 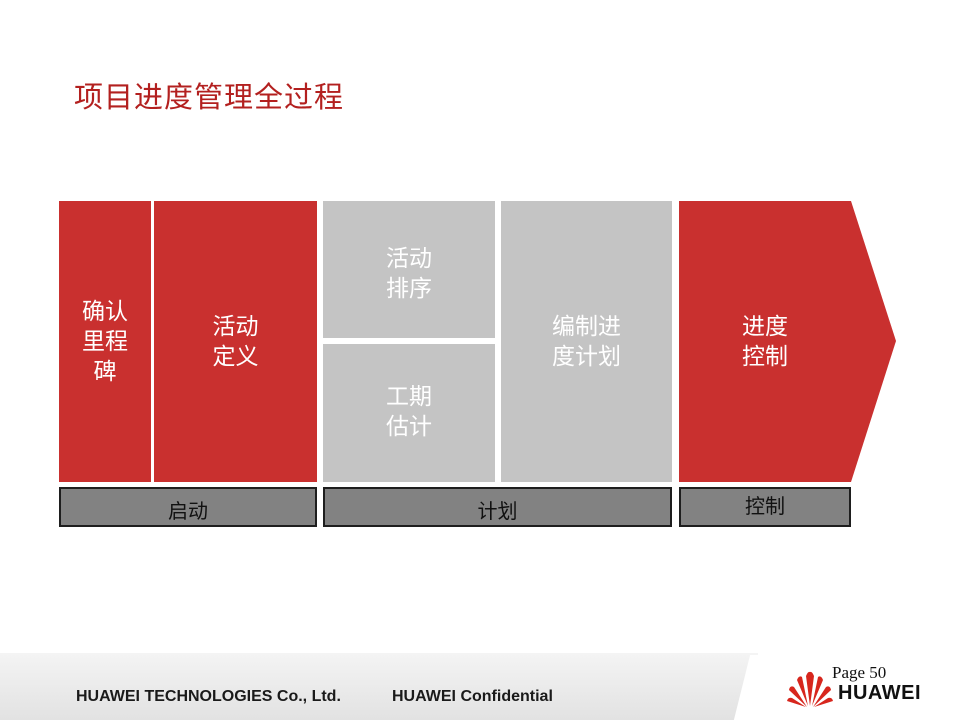 What do you see at coordinates (235, 341) in the screenshot?
I see `step-define-activities: 活动 定义` at bounding box center [235, 341].